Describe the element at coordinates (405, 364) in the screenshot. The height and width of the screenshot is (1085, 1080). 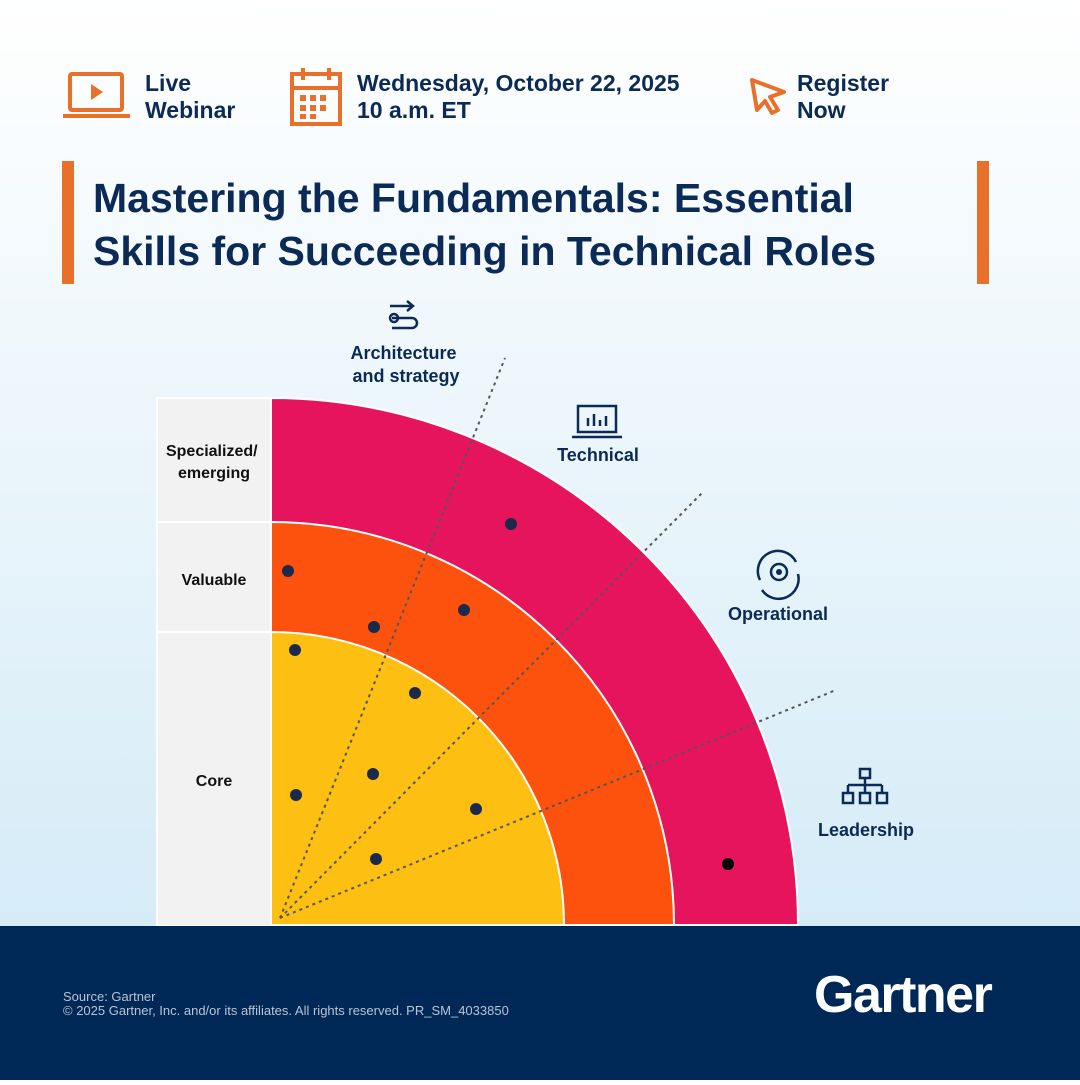
I see `axis-label: Architecture and strategy` at that location.